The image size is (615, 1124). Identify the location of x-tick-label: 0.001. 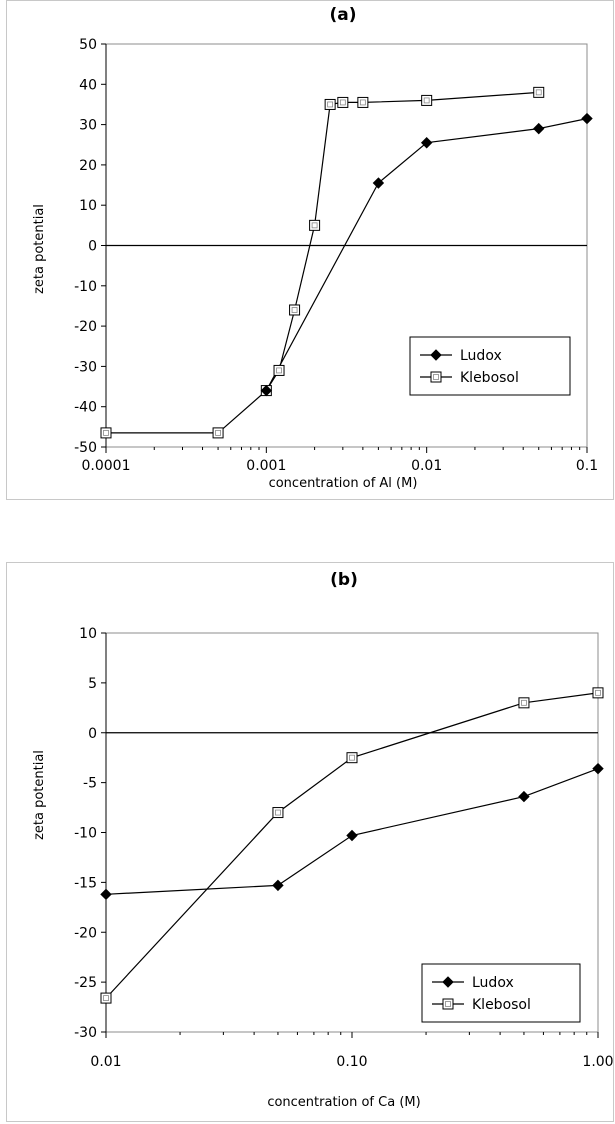
(266, 466).